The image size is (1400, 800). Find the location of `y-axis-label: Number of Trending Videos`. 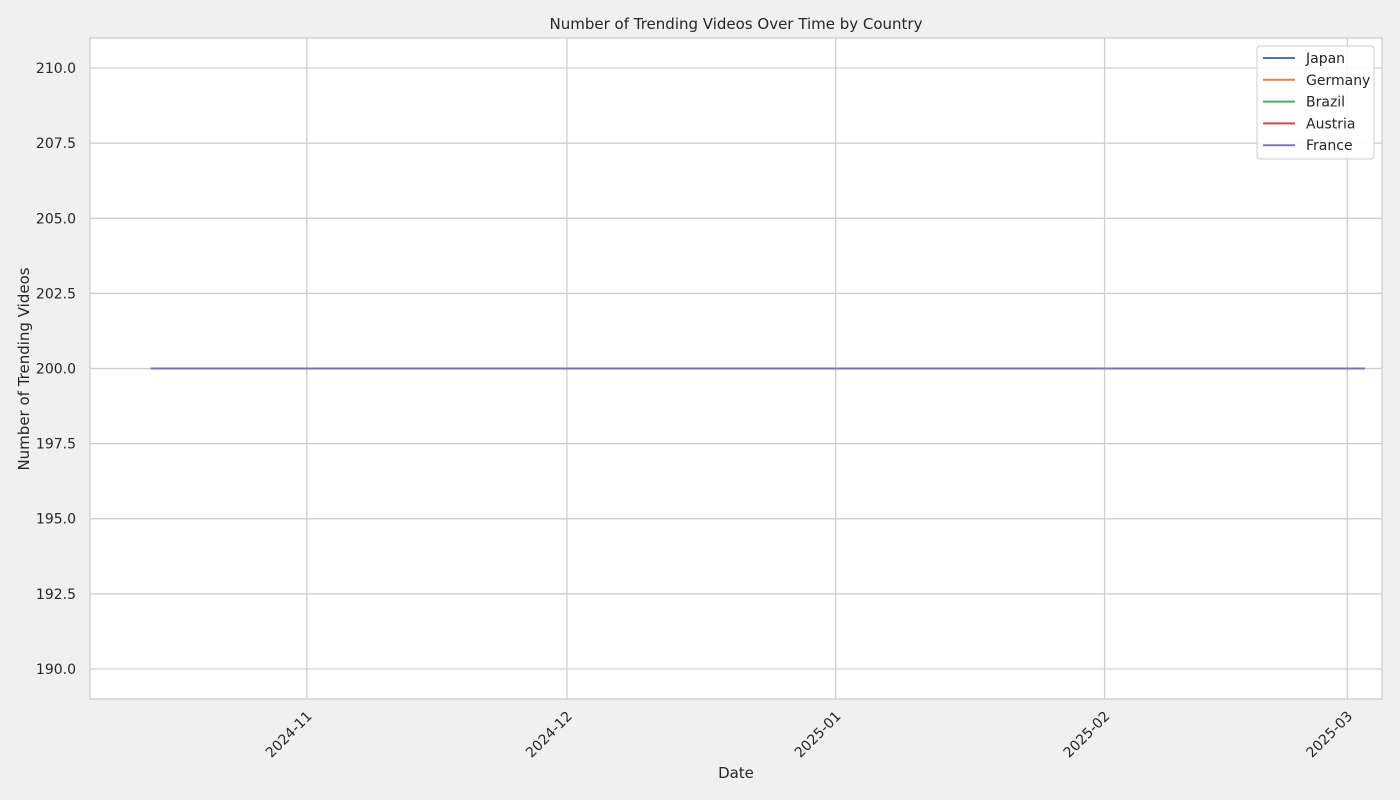

y-axis-label: Number of Trending Videos is located at coordinates (24, 368).